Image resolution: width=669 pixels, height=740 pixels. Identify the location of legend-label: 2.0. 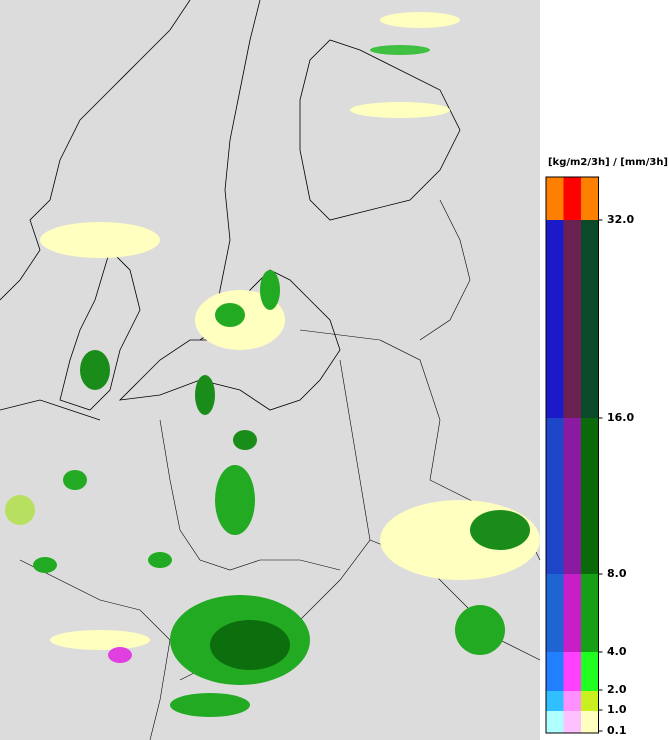
(617, 689).